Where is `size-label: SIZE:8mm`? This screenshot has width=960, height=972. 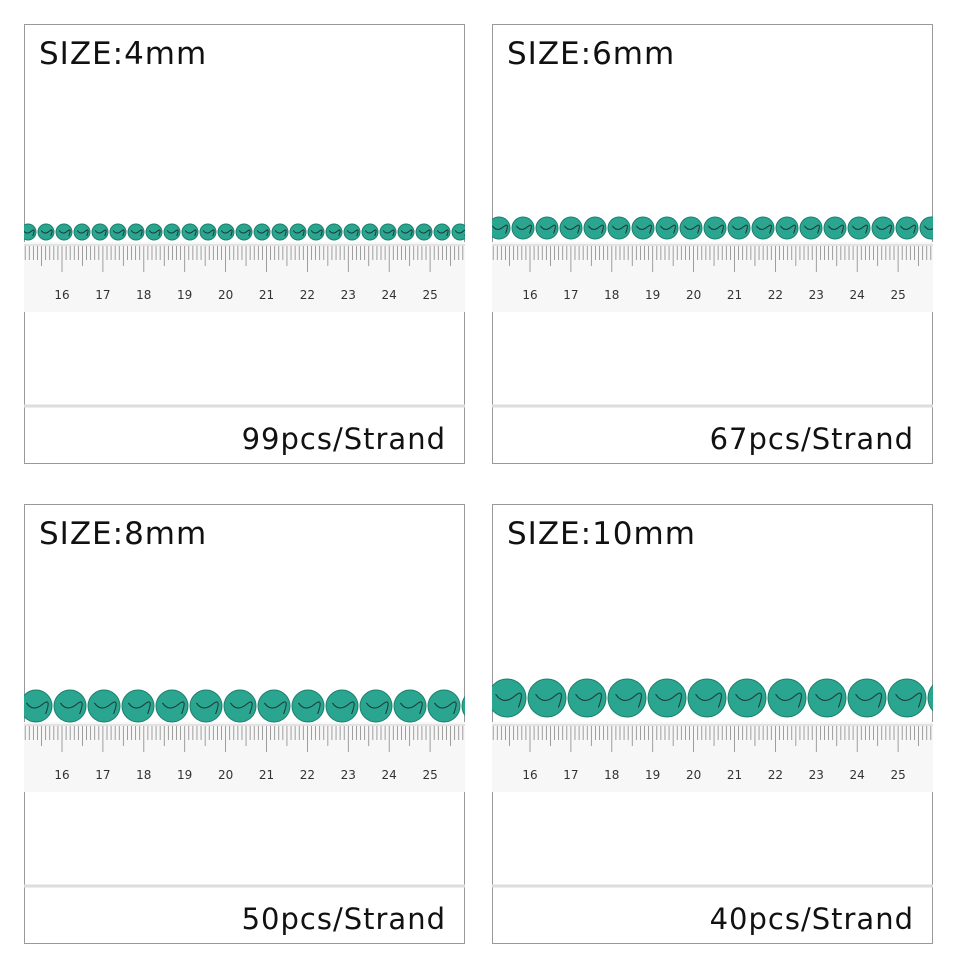 size-label: SIZE:8mm is located at coordinates (123, 534).